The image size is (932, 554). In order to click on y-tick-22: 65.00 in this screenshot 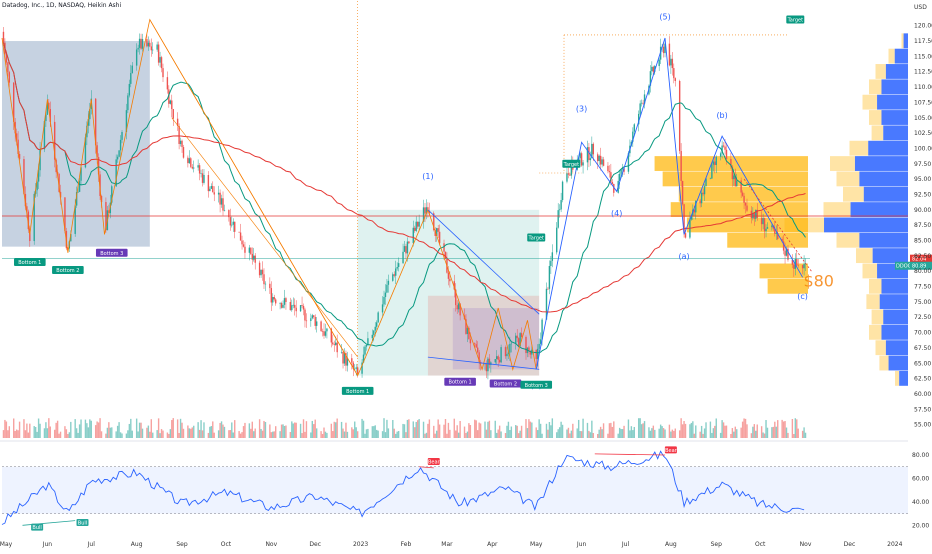, I will do `click(922, 363)`.